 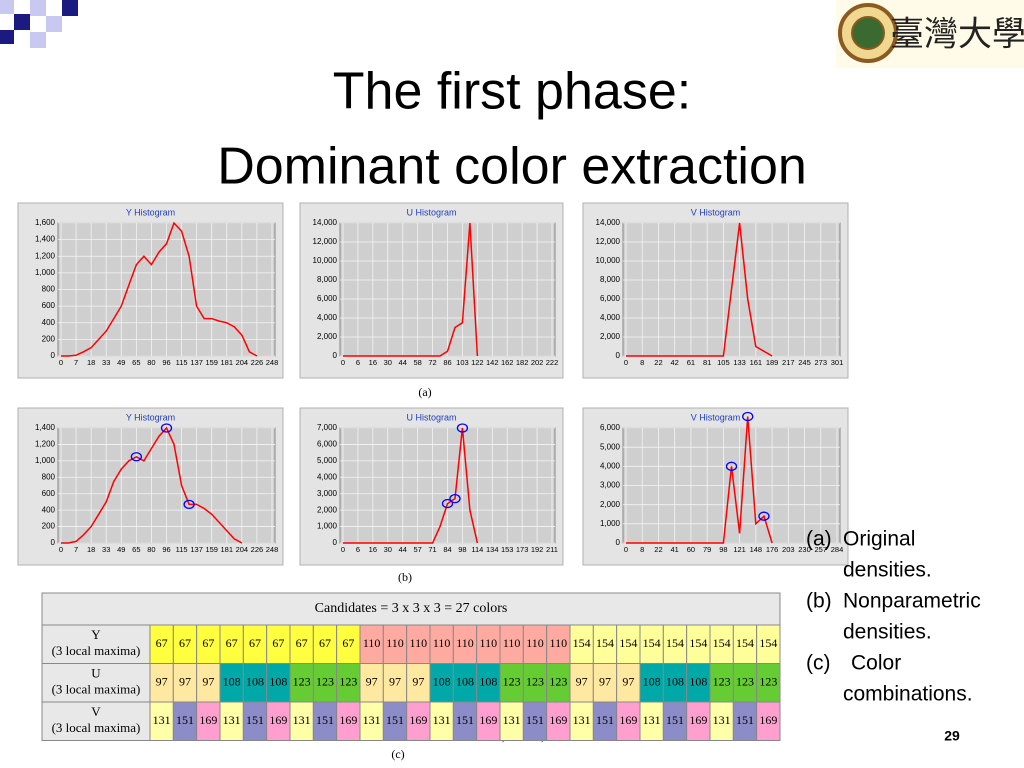 I want to click on x-tick-label: 204, so click(x=242, y=362).